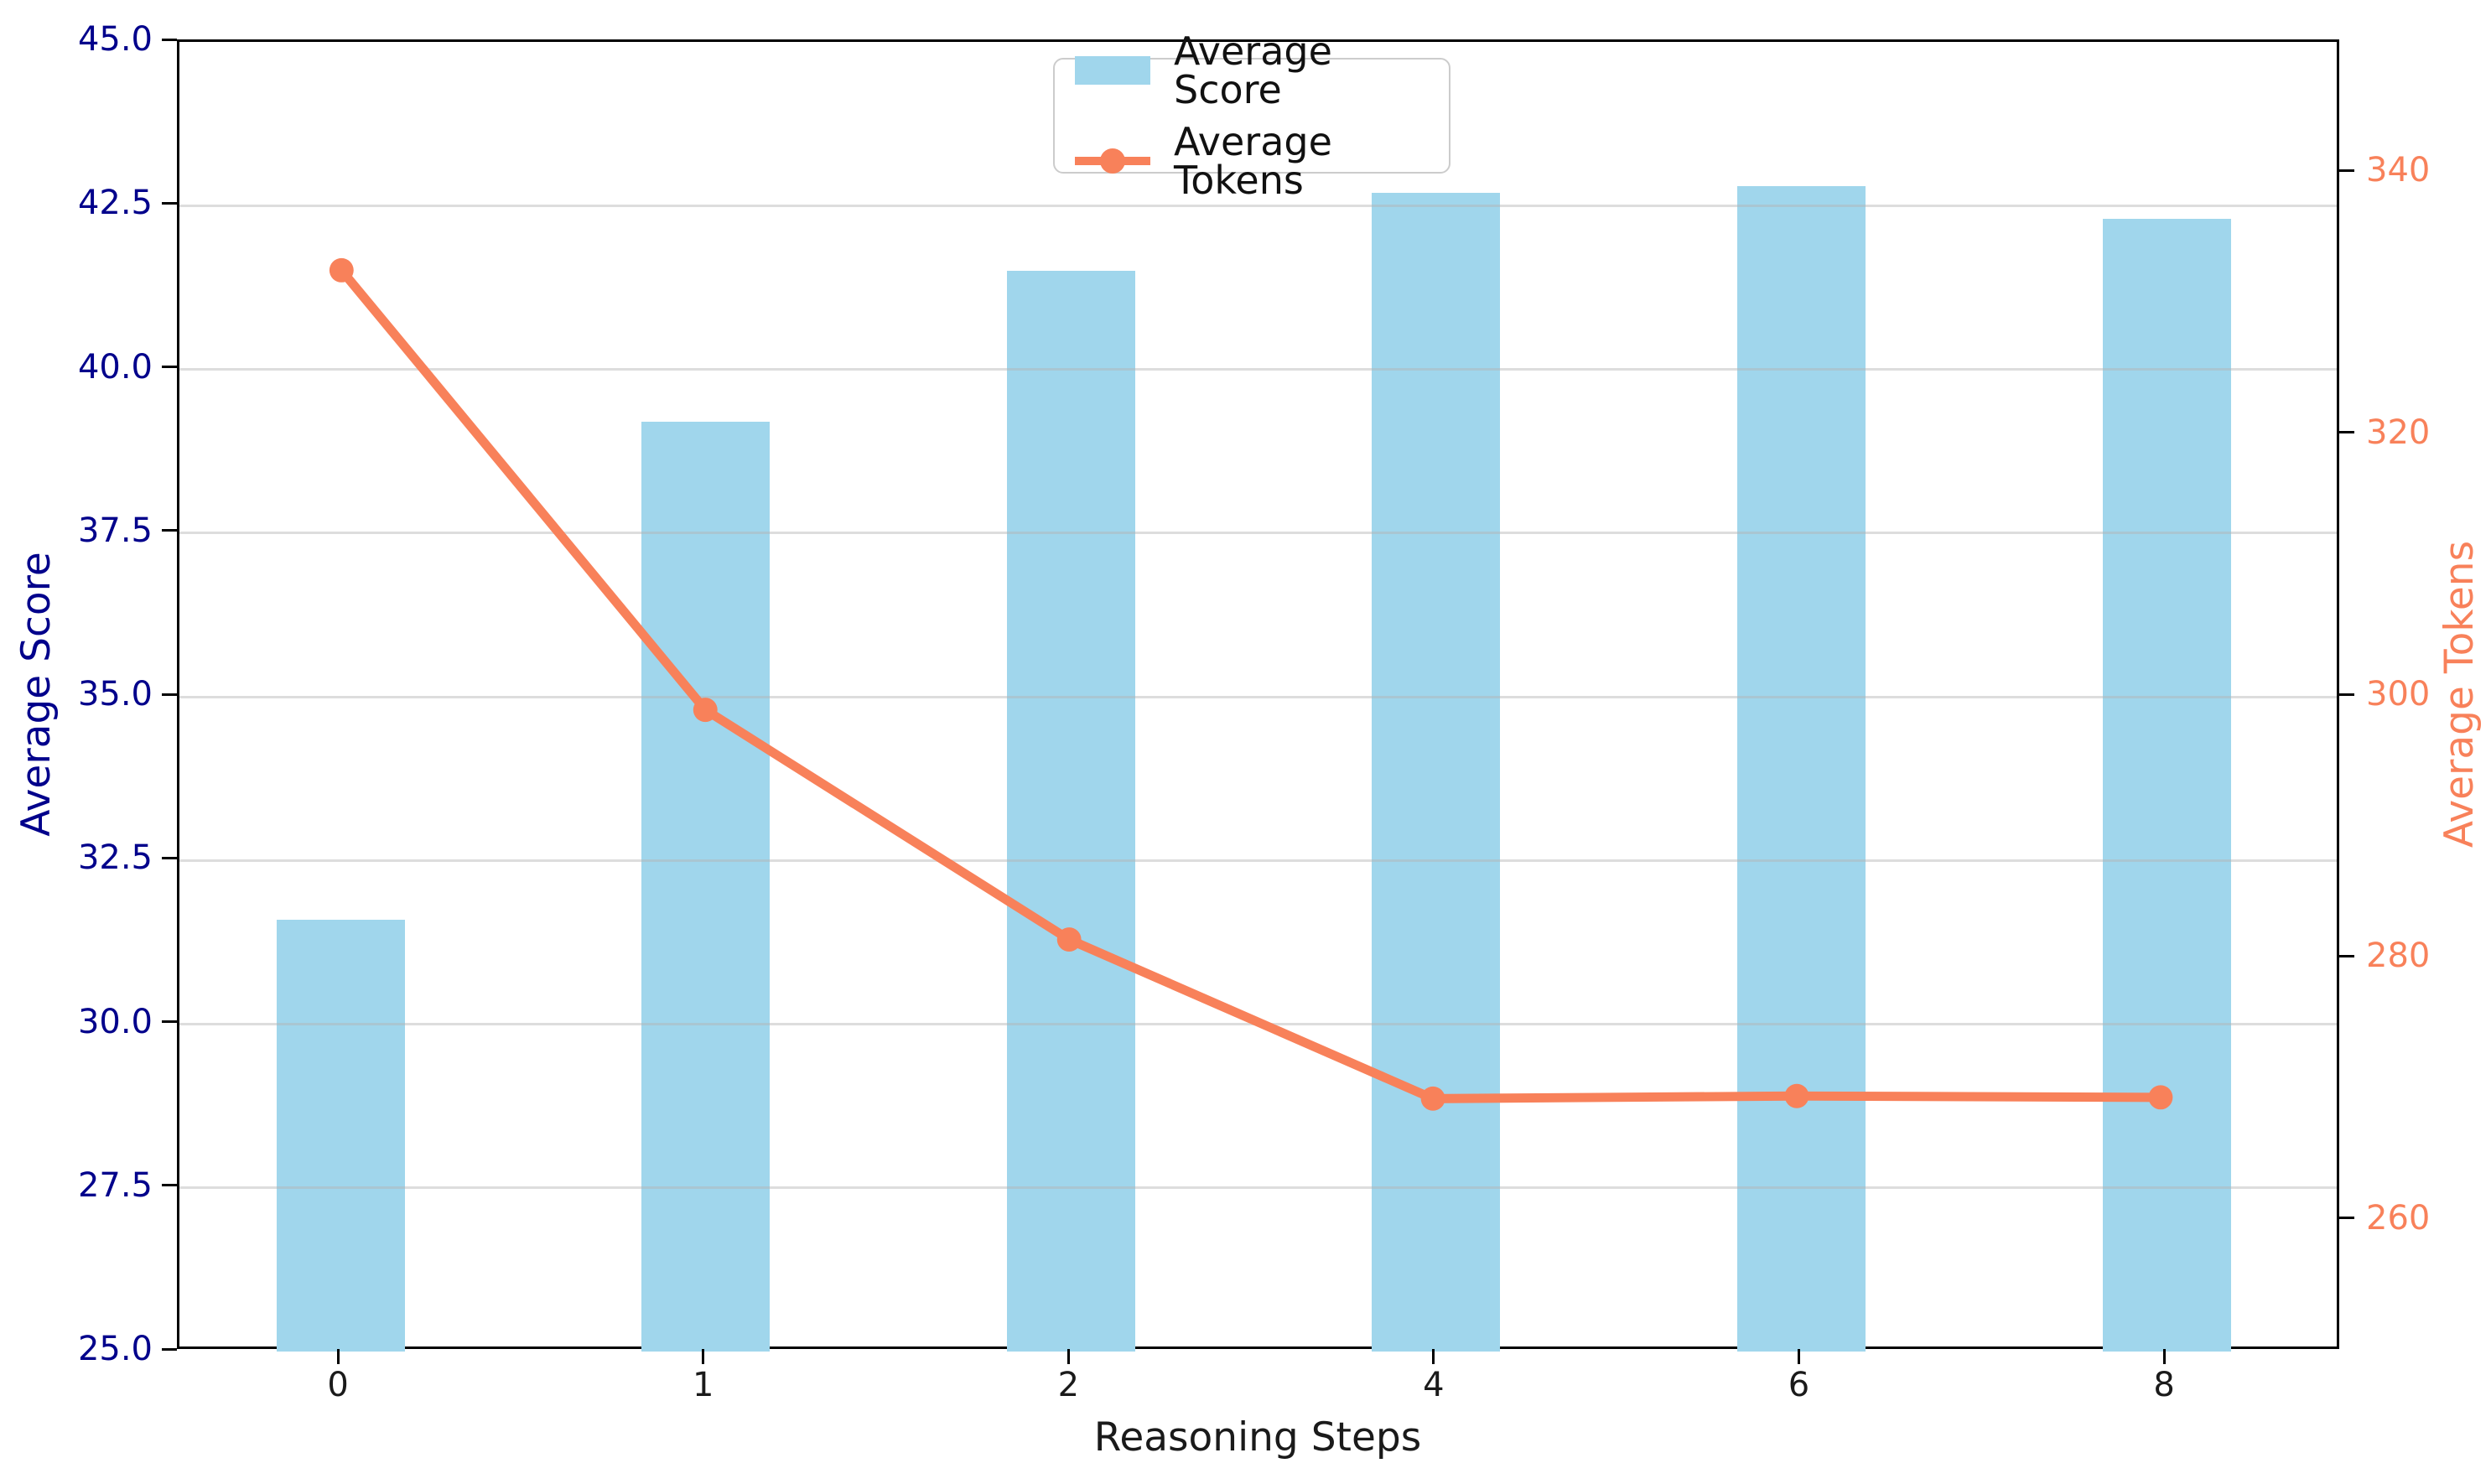  I want to click on legend-item-average-tokens: Average Tokens, so click(1252, 161).